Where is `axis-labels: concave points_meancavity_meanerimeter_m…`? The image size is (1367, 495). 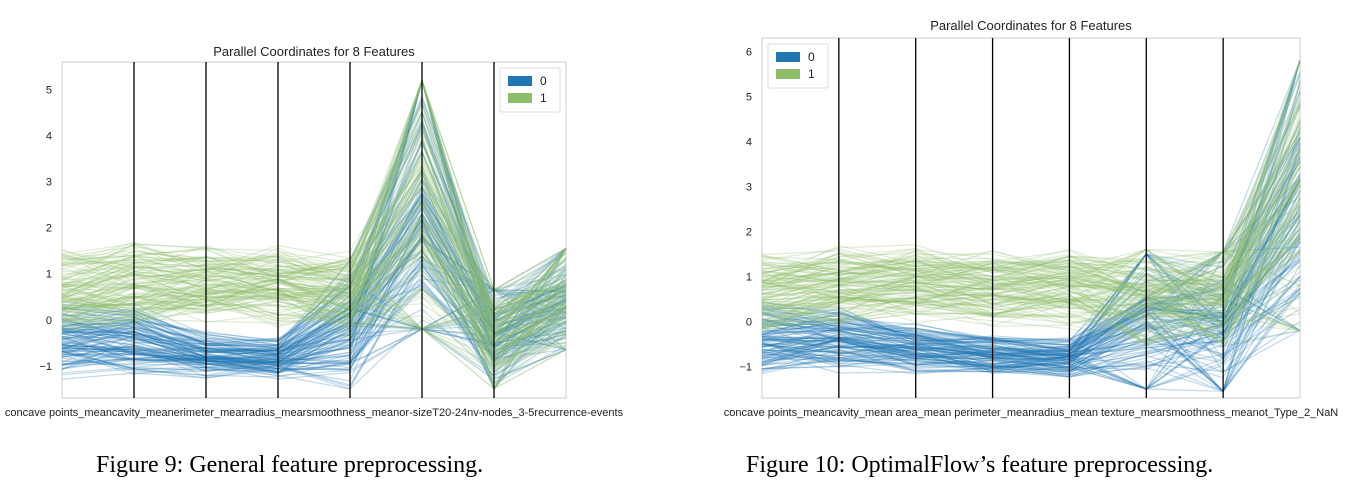 axis-labels: concave points_meancavity_meanerimeter_m… is located at coordinates (314, 413).